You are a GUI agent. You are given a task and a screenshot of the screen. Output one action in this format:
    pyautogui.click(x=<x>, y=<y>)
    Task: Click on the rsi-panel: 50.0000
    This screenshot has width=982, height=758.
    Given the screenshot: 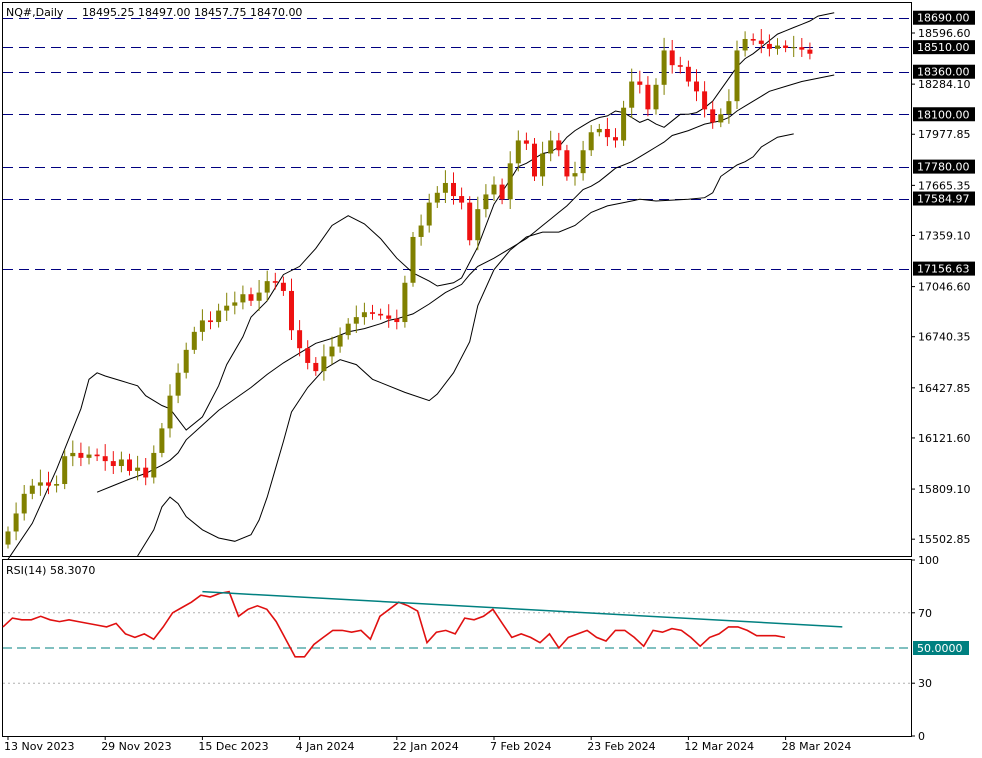 What is the action you would take?
    pyautogui.click(x=485, y=637)
    